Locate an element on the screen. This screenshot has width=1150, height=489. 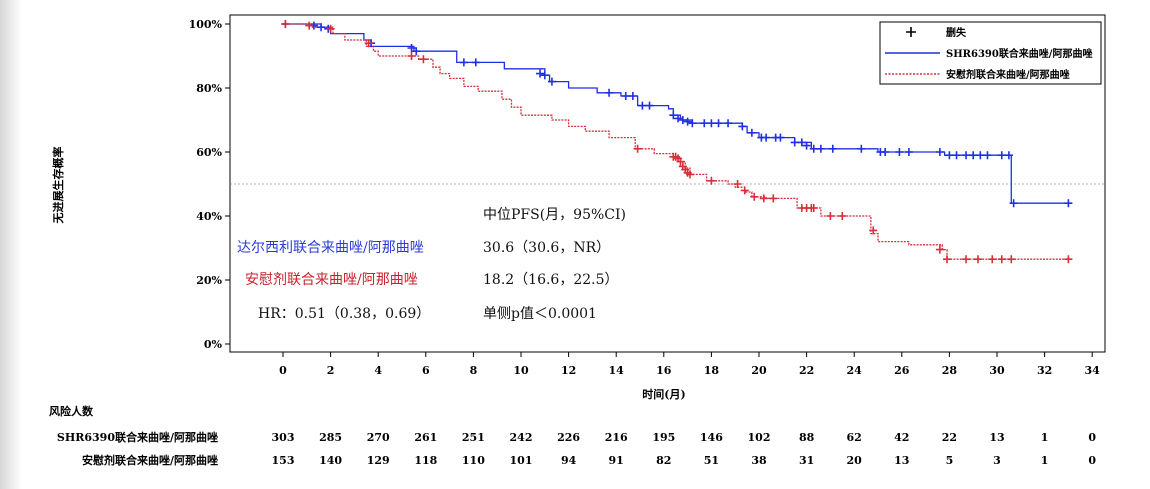
x-tick-label: 30 is located at coordinates (997, 370).